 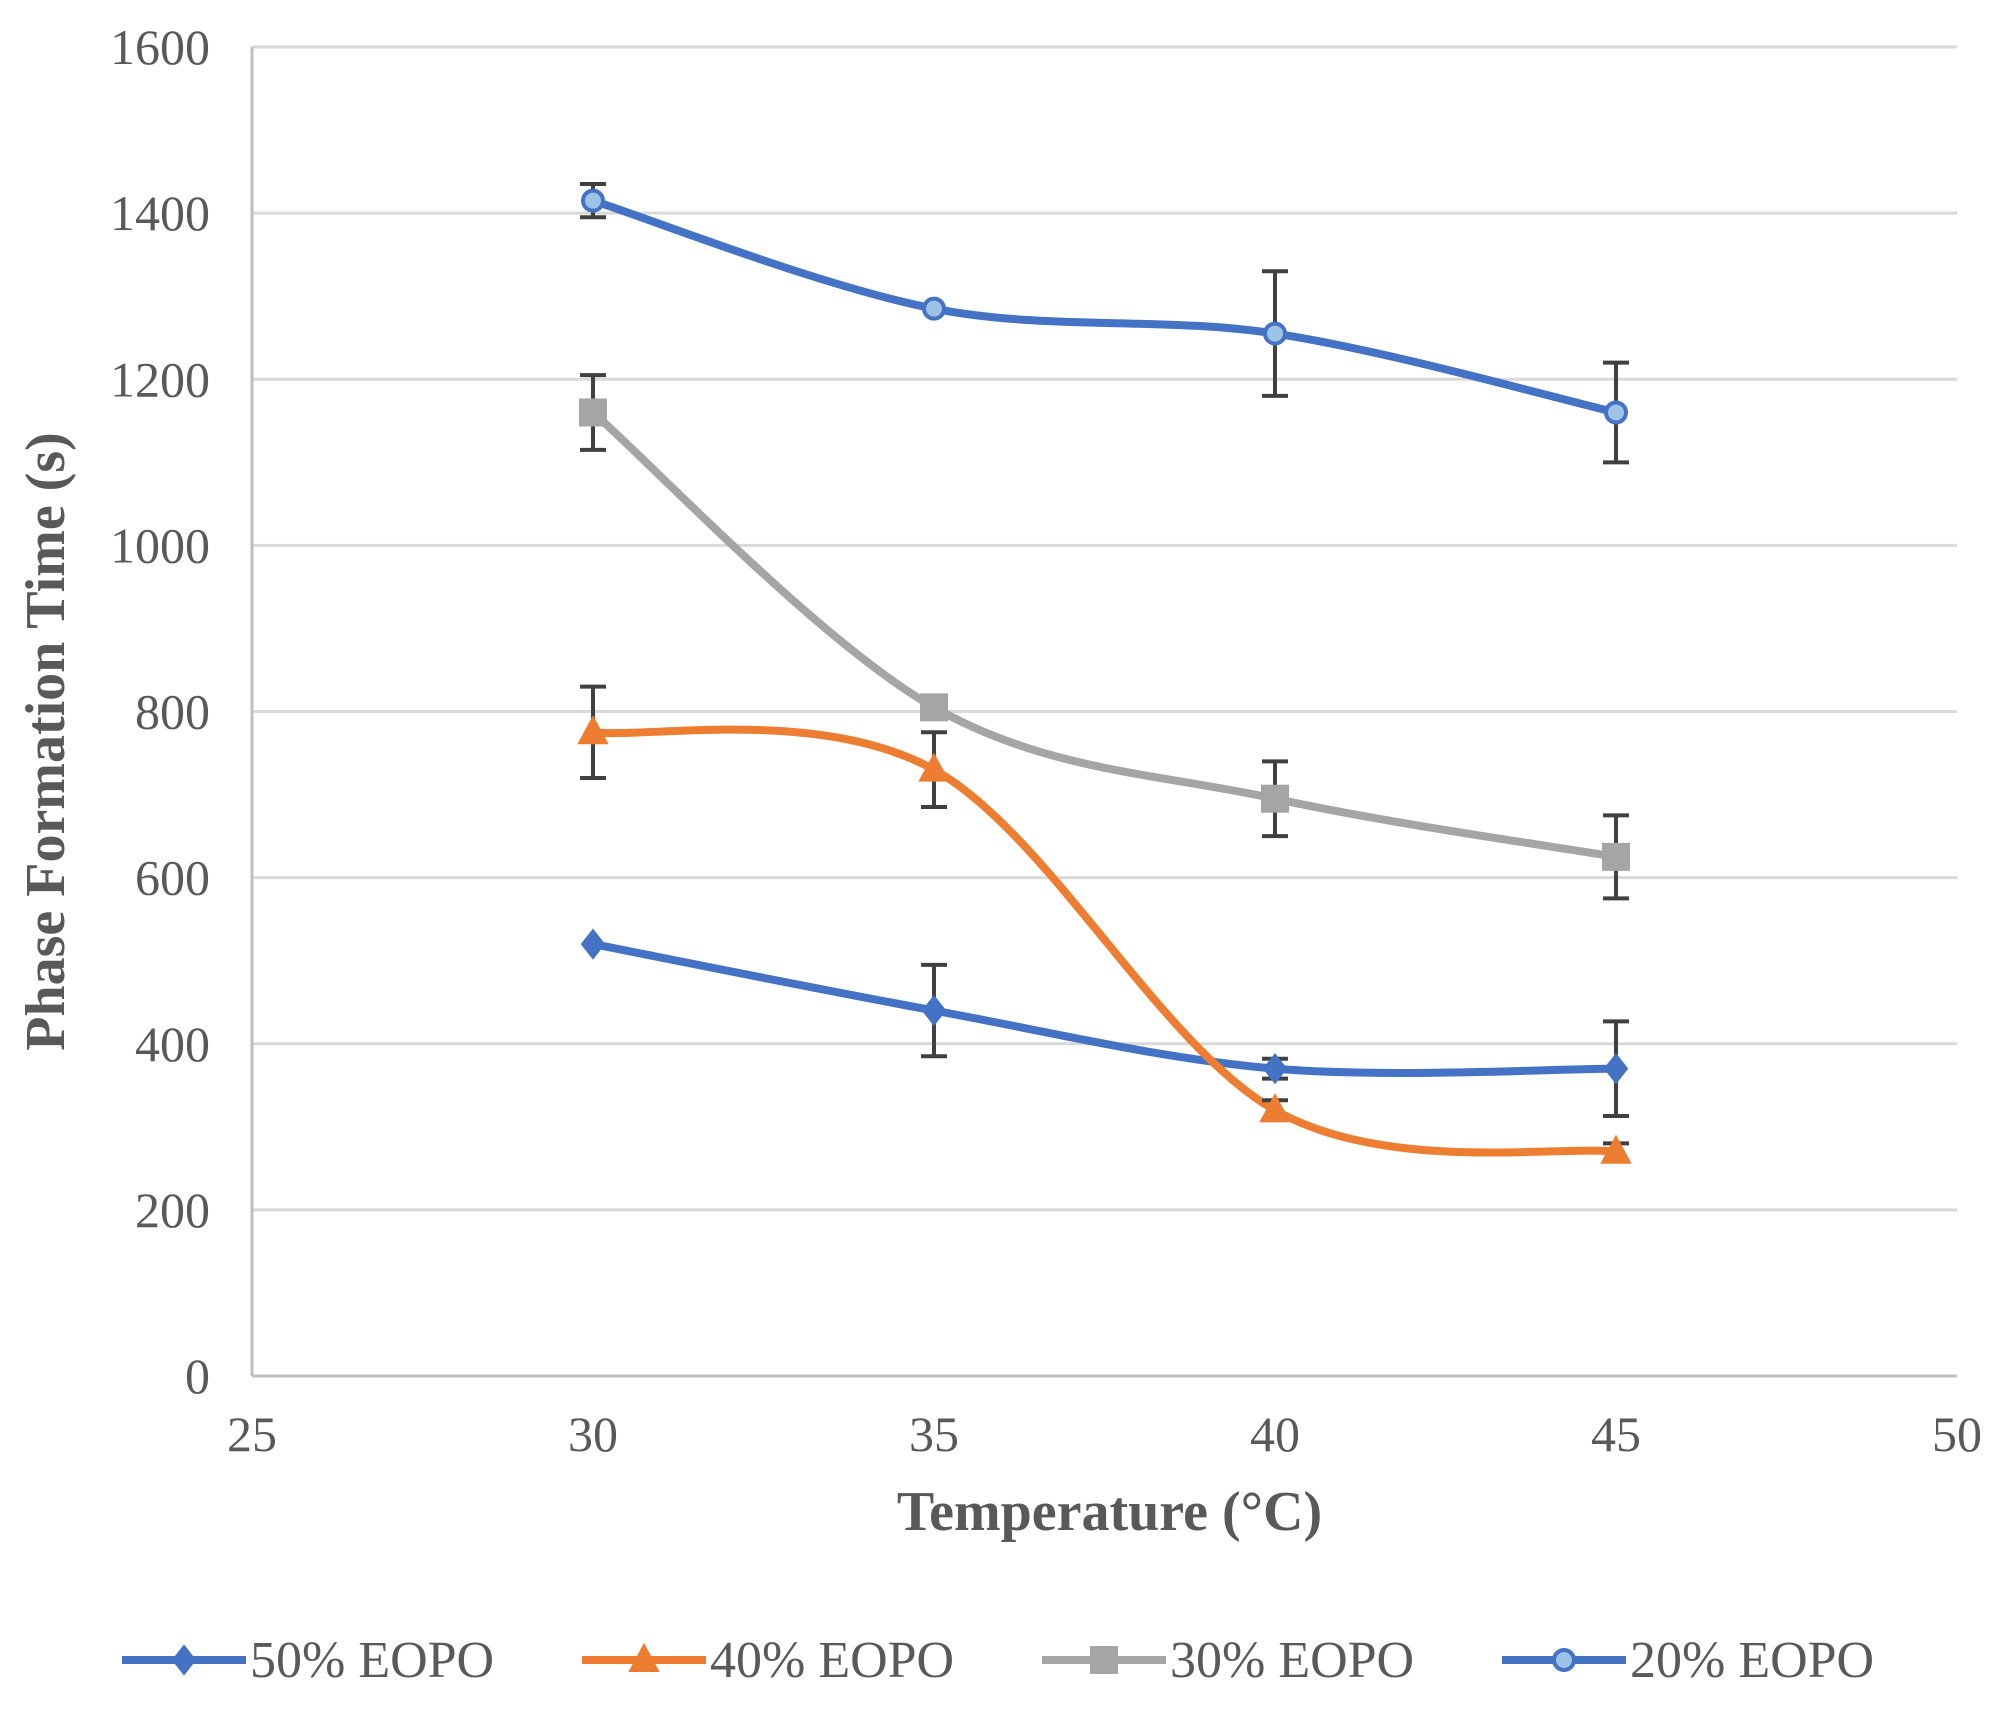 I want to click on legend-swatch-30-eopo, so click(x=1104, y=1660).